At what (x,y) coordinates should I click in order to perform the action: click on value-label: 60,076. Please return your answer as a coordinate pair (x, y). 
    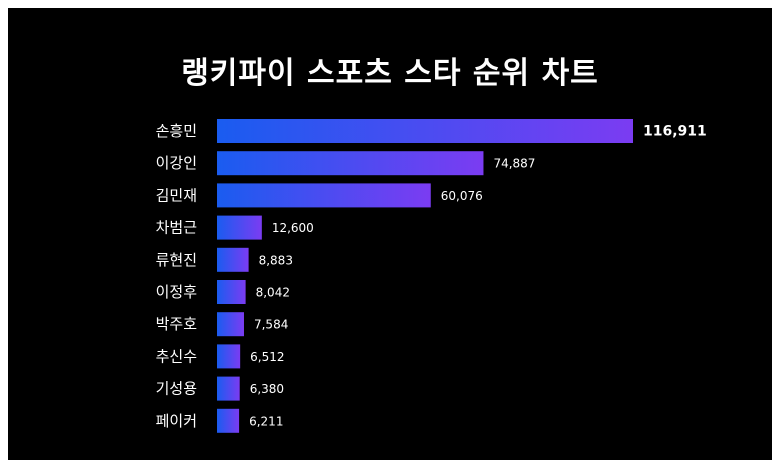
    Looking at the image, I should click on (462, 196).